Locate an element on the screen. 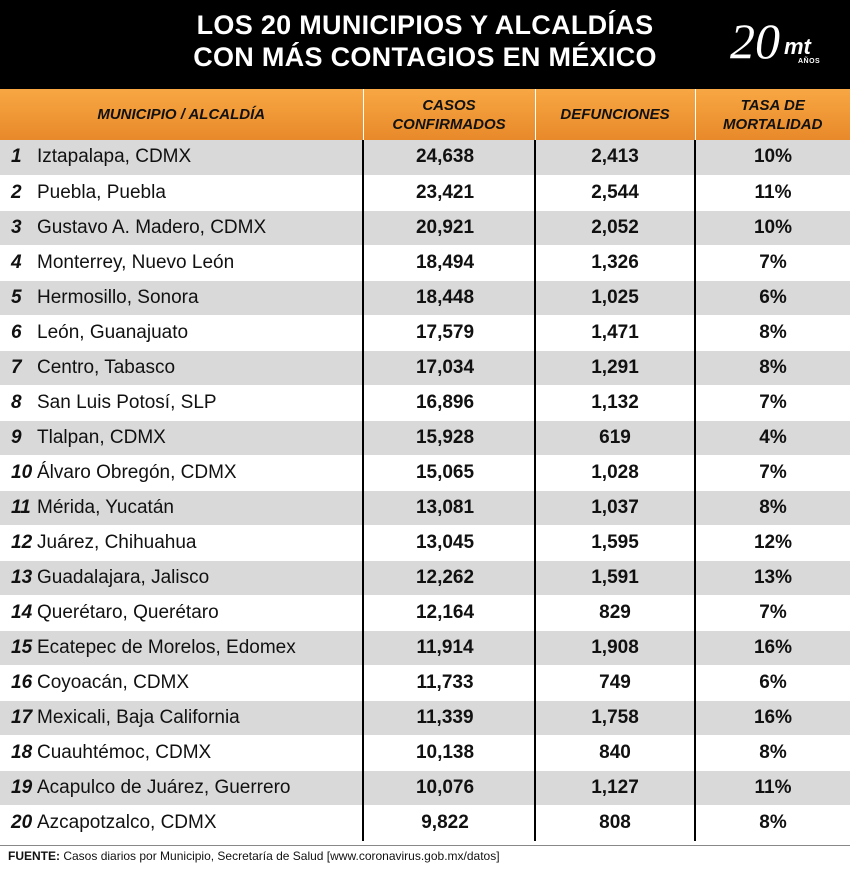  cell-rank: 9 is located at coordinates (16, 437).